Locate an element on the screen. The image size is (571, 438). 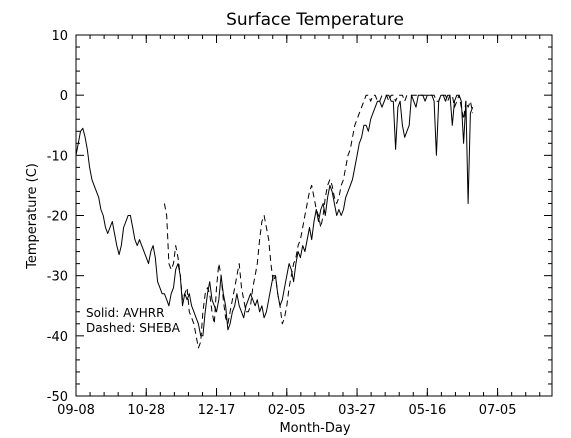
x-tick-label: 10-28 is located at coordinates (146, 410).